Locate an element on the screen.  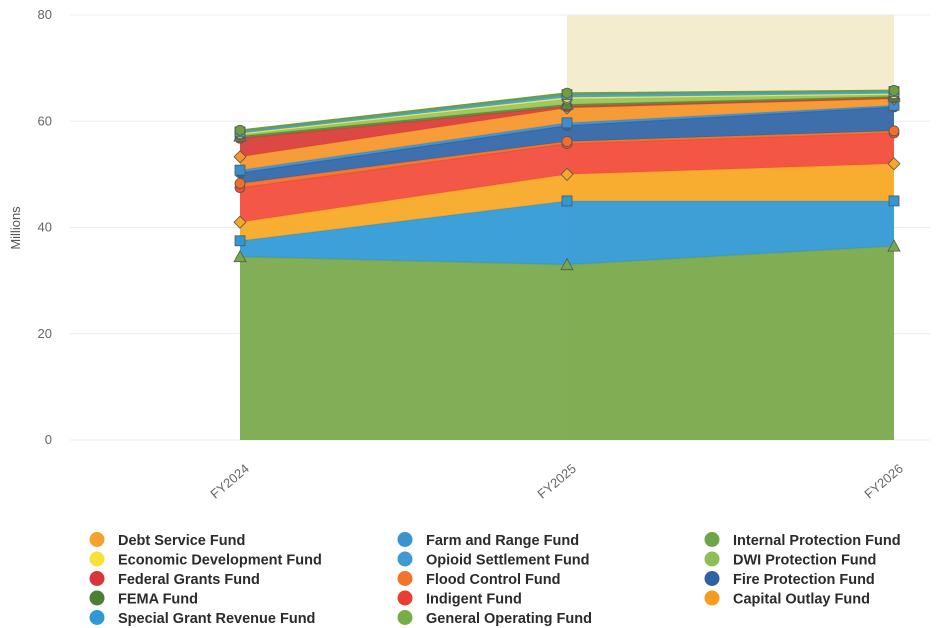
legend-label: Fire Protection Fund is located at coordinates (804, 580).